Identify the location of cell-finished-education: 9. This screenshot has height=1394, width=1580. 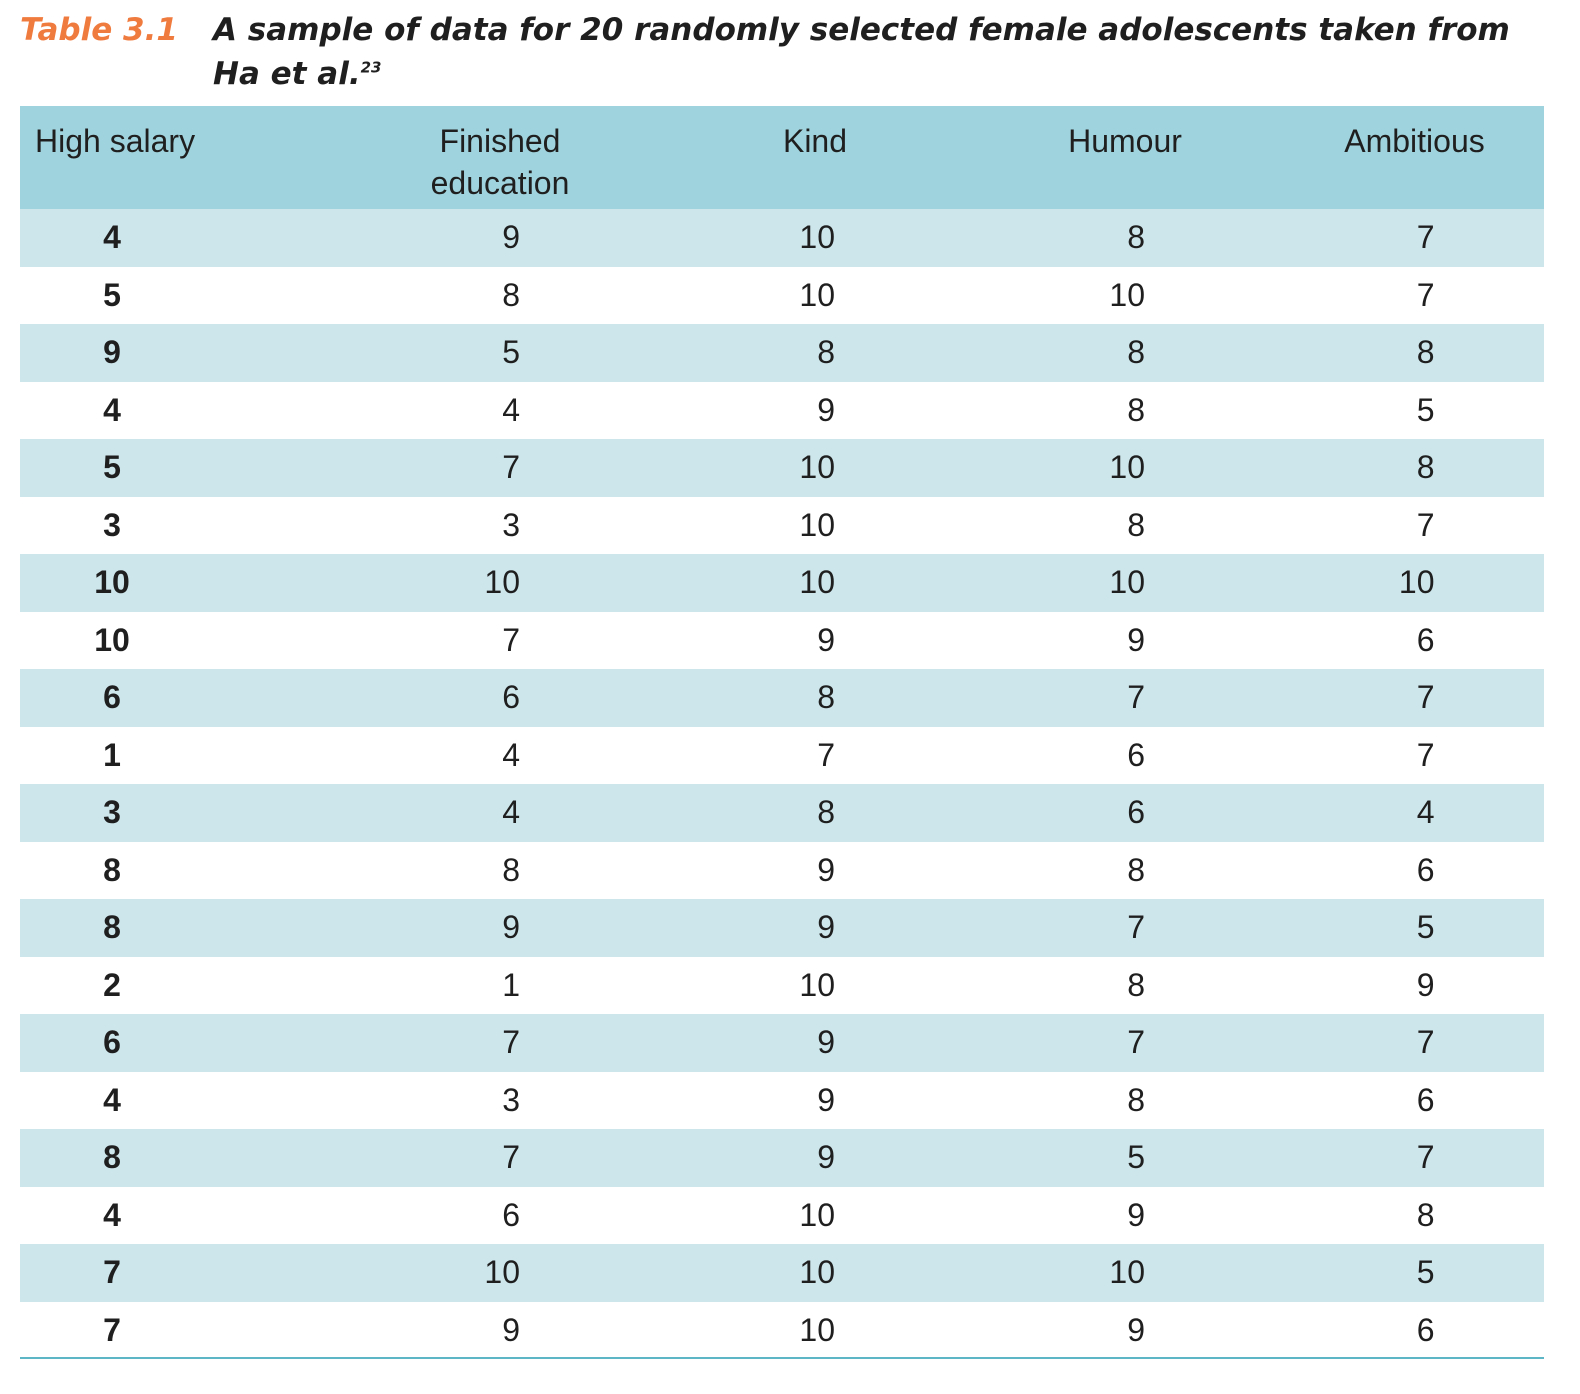
(500, 928).